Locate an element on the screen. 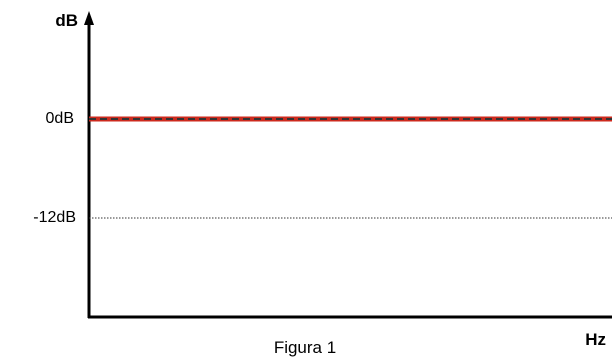  figure-caption: Figura 1 is located at coordinates (305, 347).